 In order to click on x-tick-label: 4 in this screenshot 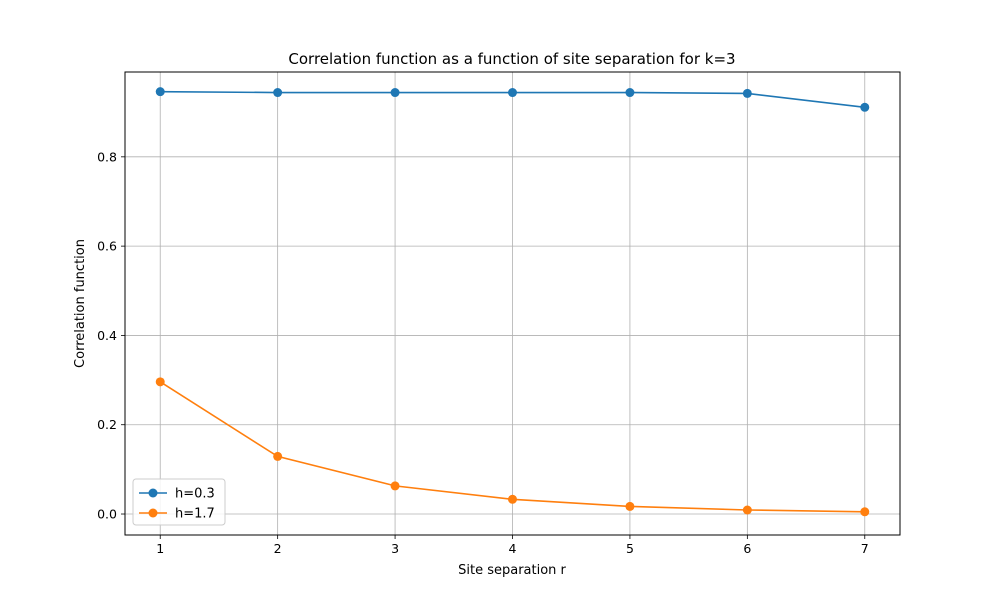, I will do `click(513, 548)`.